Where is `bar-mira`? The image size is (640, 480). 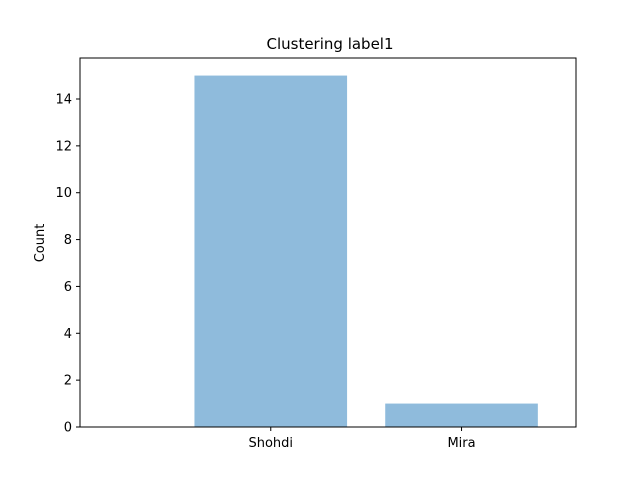
bar-mira is located at coordinates (461, 415).